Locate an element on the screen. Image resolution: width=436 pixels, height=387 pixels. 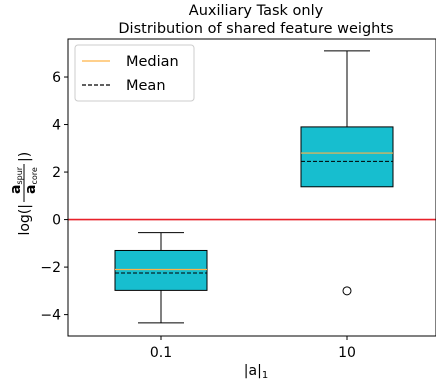
box-1-body is located at coordinates (347, 157).